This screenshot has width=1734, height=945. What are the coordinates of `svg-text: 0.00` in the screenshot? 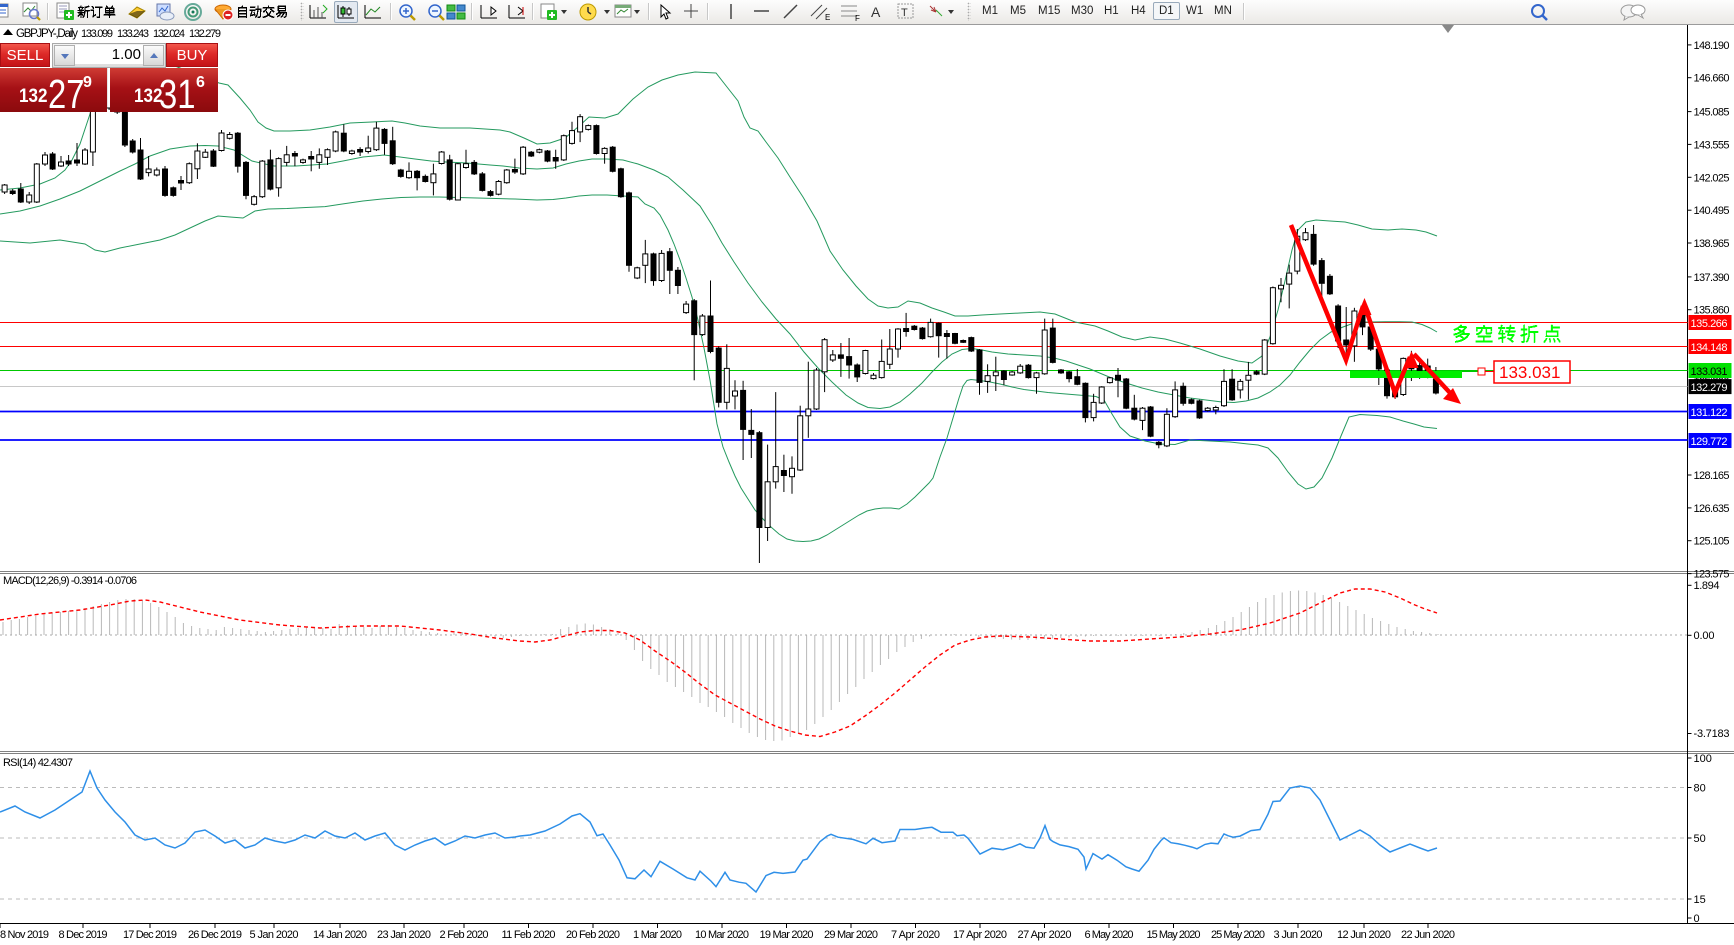 It's located at (1704, 636).